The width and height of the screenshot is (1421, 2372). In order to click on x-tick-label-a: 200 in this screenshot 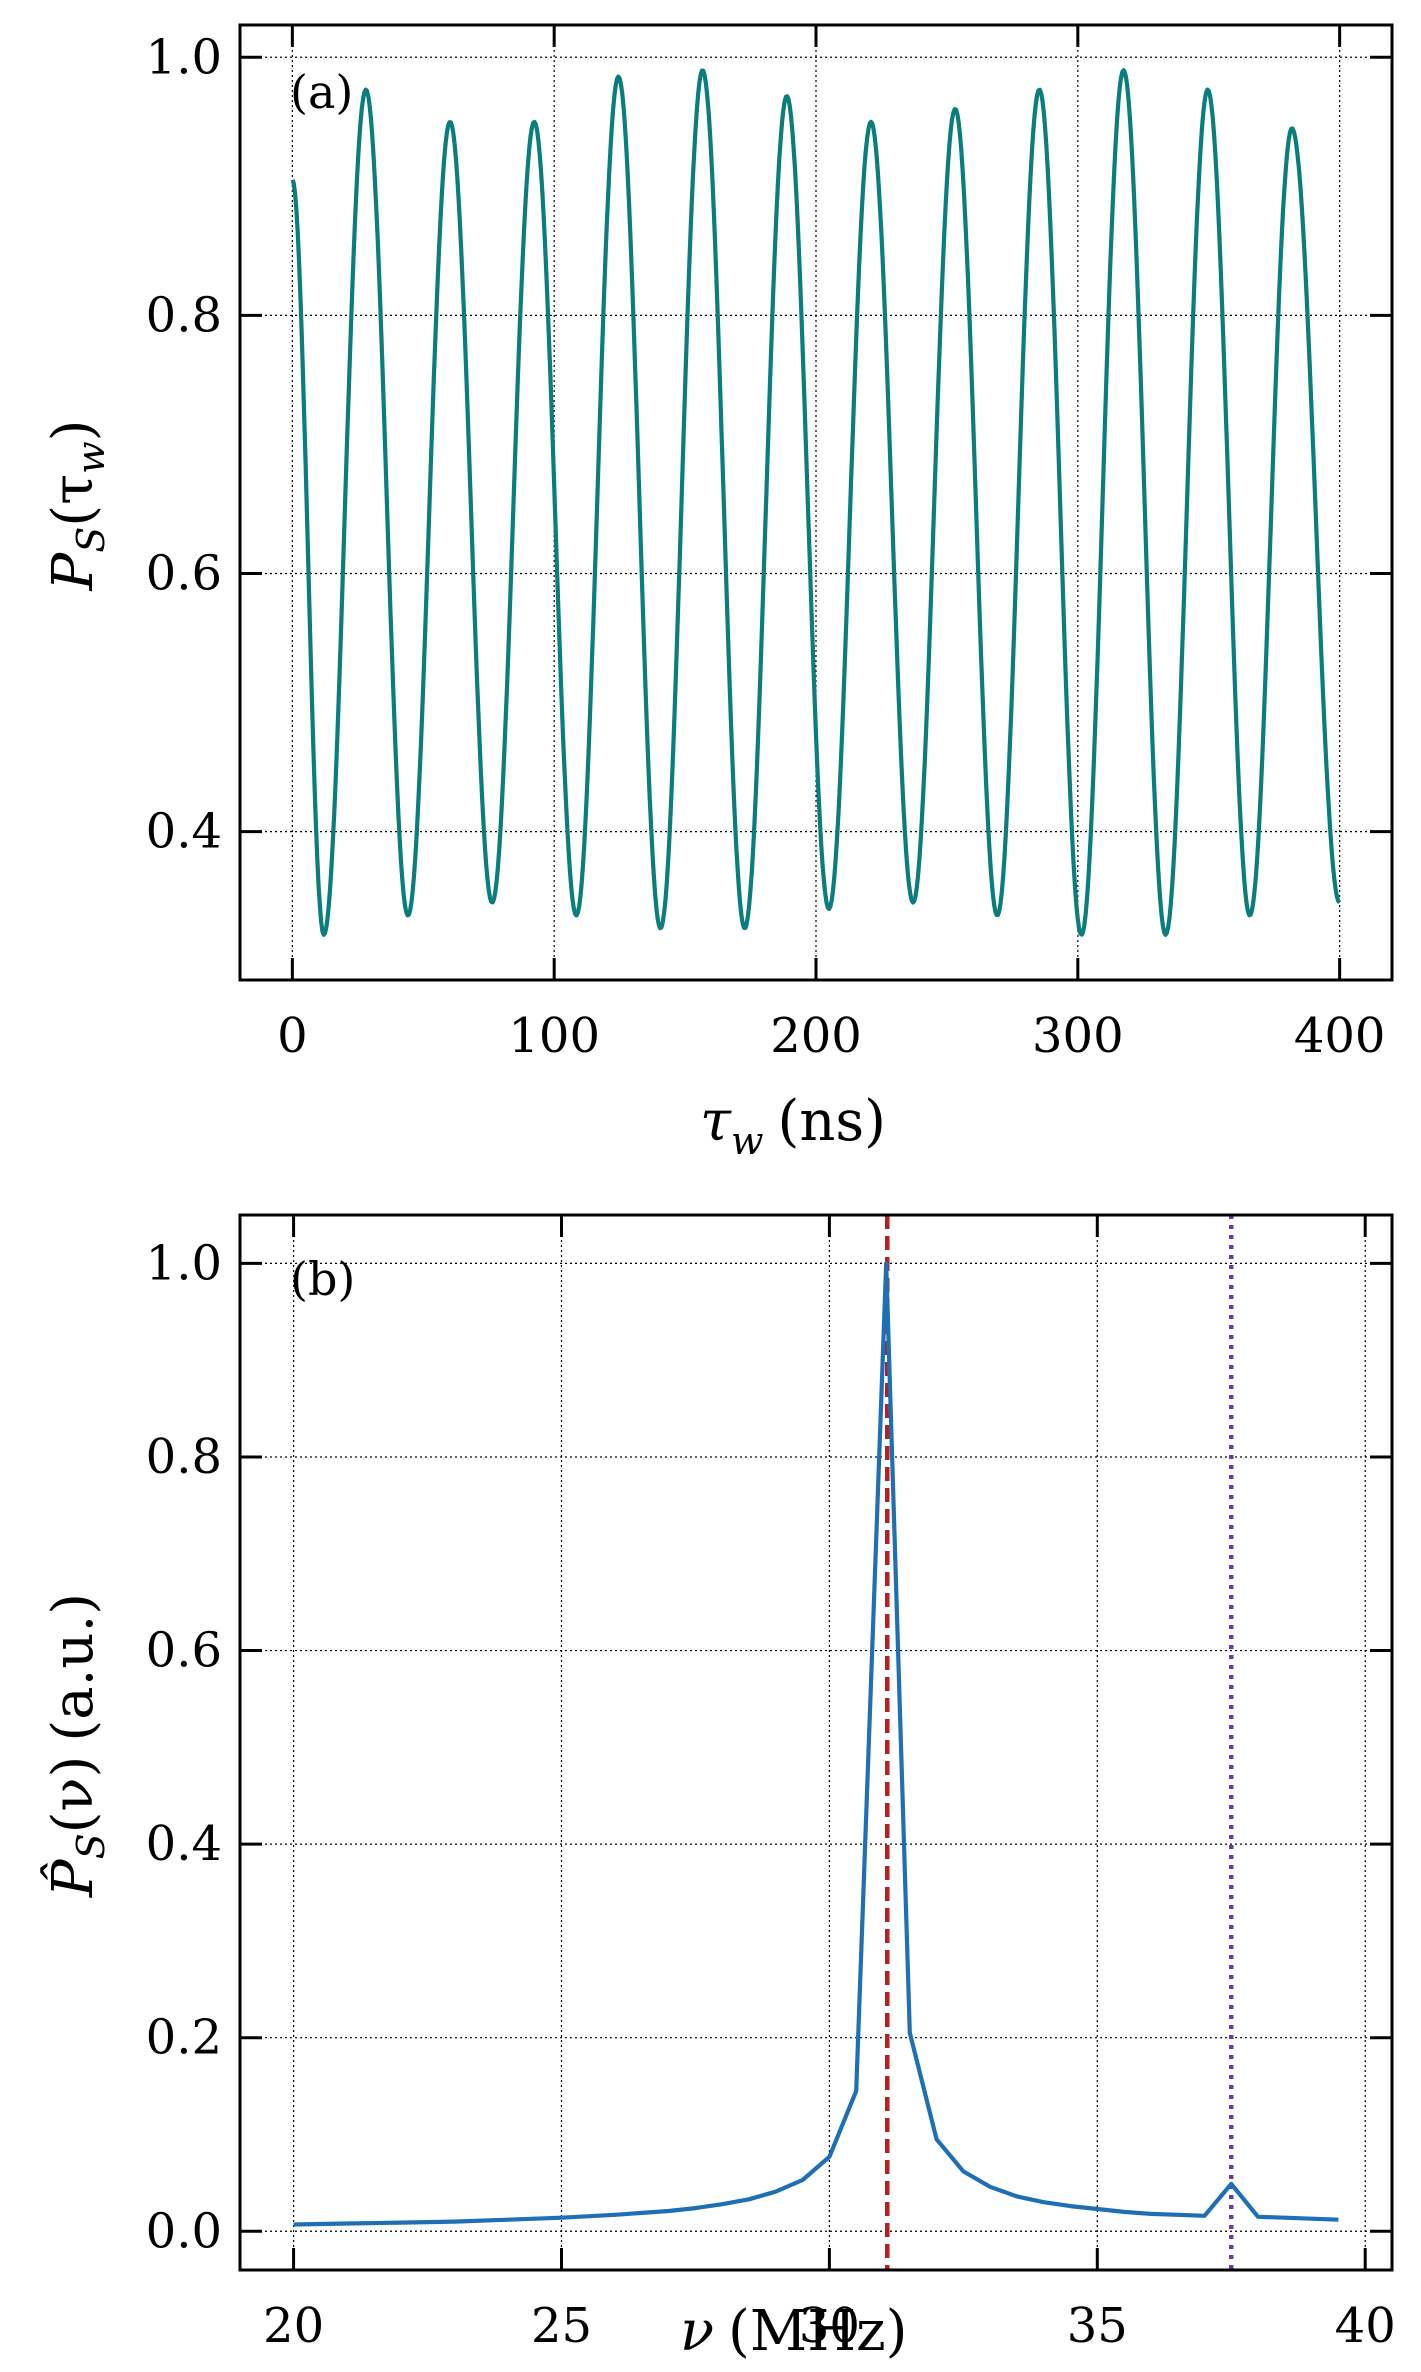, I will do `click(816, 1036)`.